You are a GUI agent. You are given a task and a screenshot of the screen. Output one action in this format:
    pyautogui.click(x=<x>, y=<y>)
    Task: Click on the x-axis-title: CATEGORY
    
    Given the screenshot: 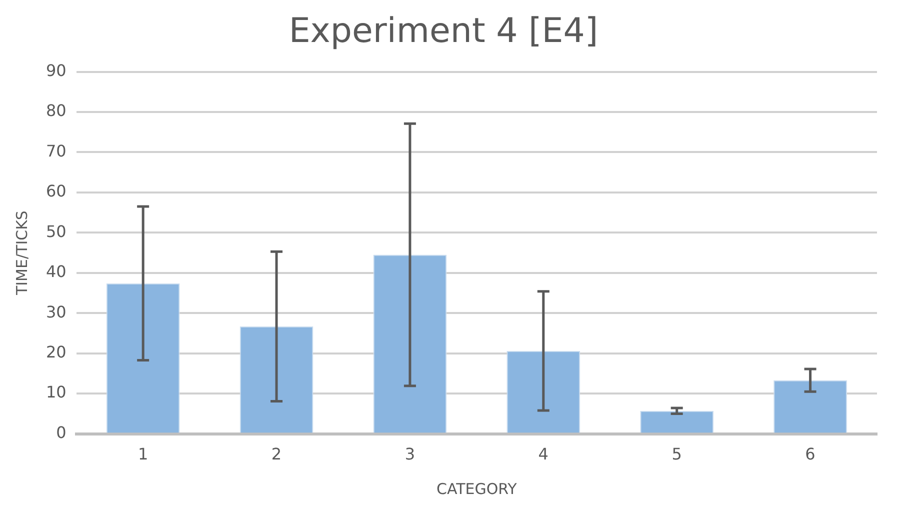 What is the action you would take?
    pyautogui.click(x=477, y=489)
    